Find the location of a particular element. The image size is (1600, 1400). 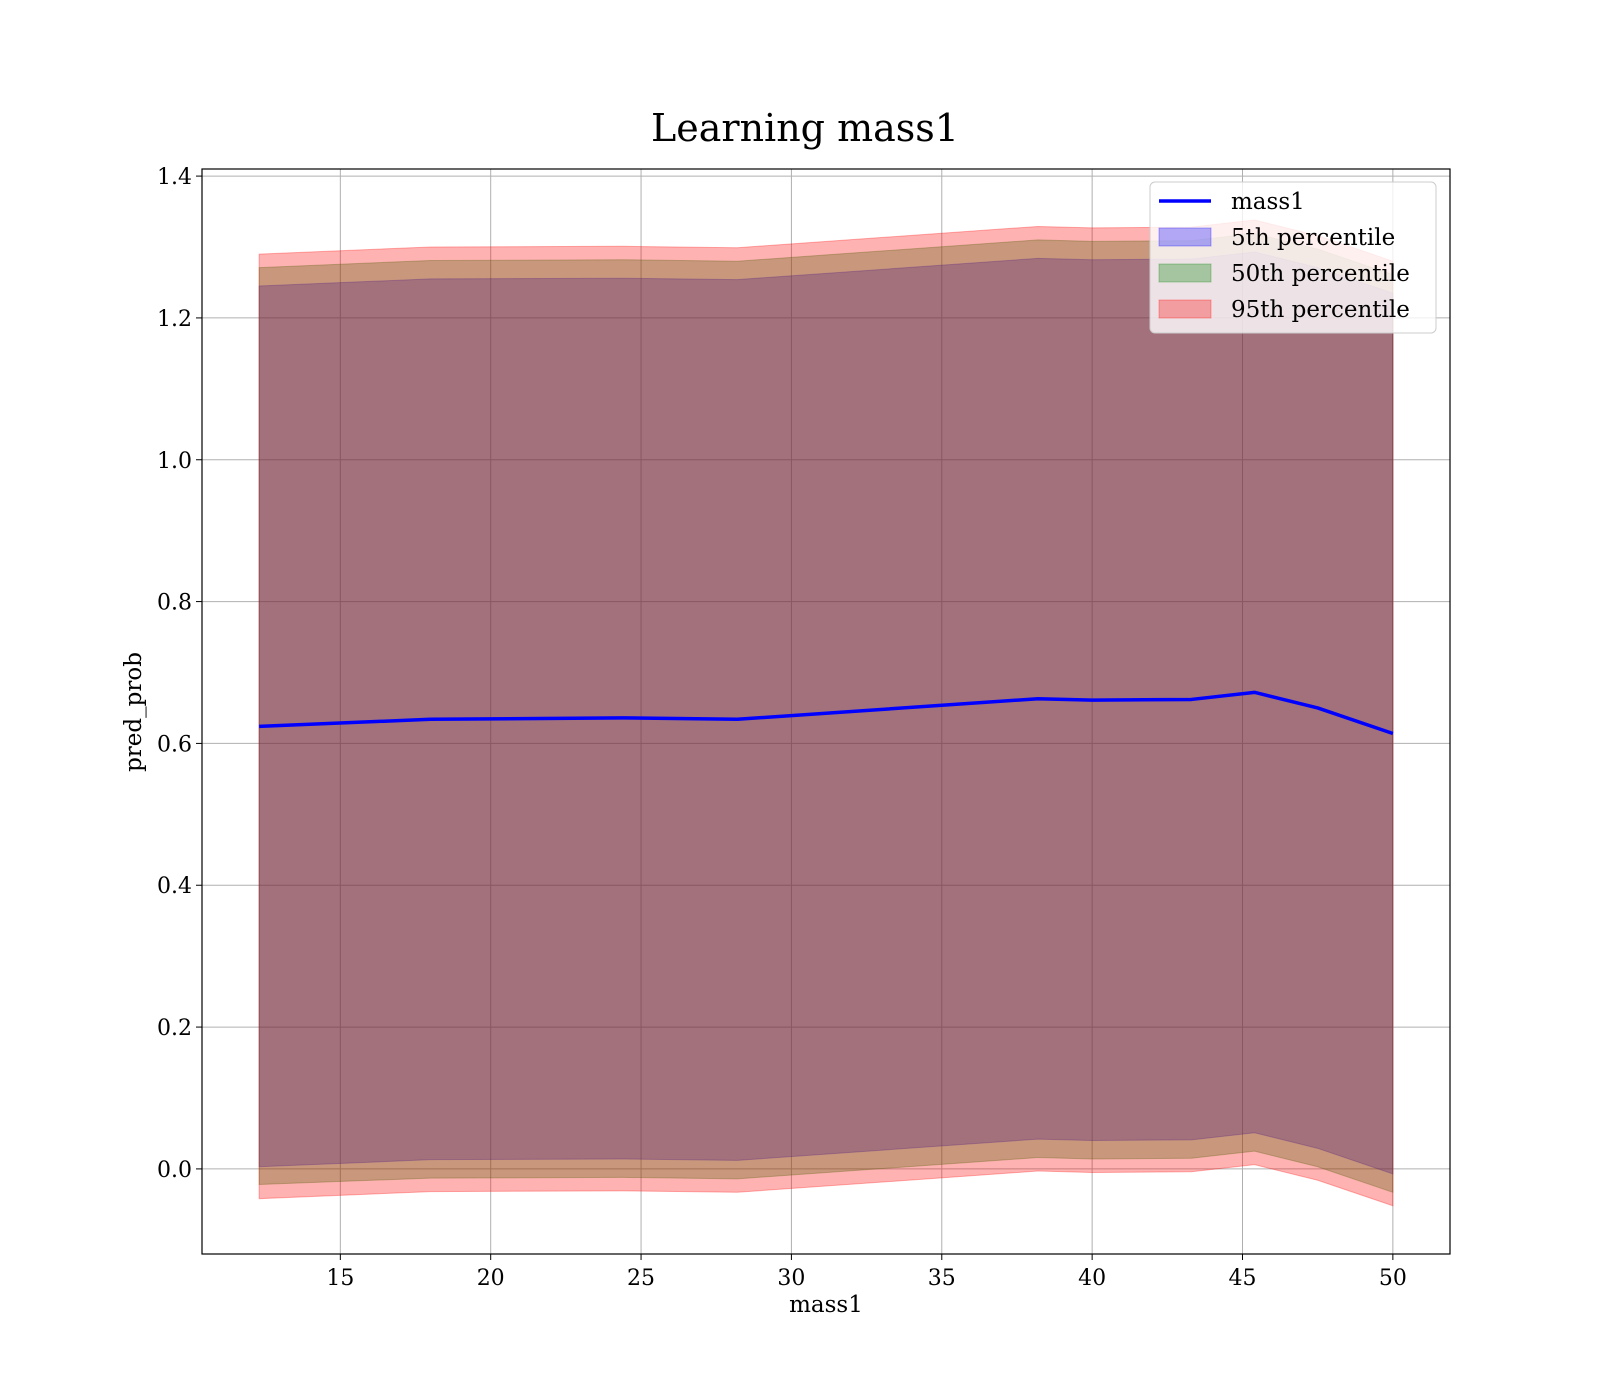

chart-title: Learning mass1 is located at coordinates (805, 128).